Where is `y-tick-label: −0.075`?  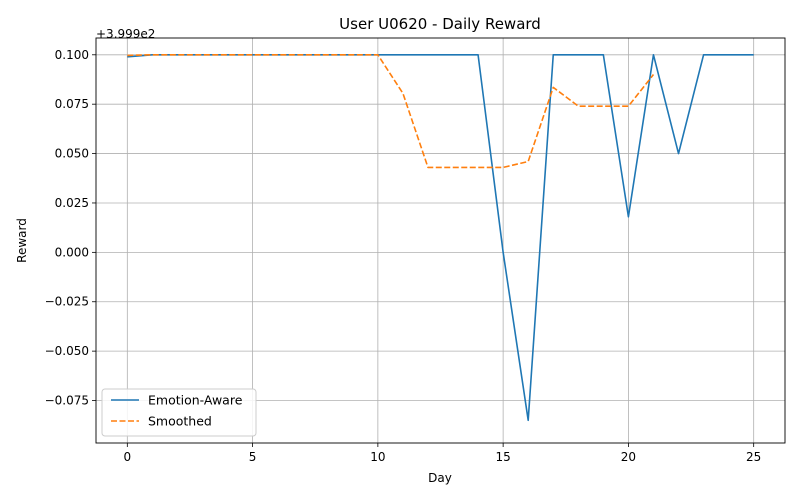 y-tick-label: −0.075 is located at coordinates (67, 401).